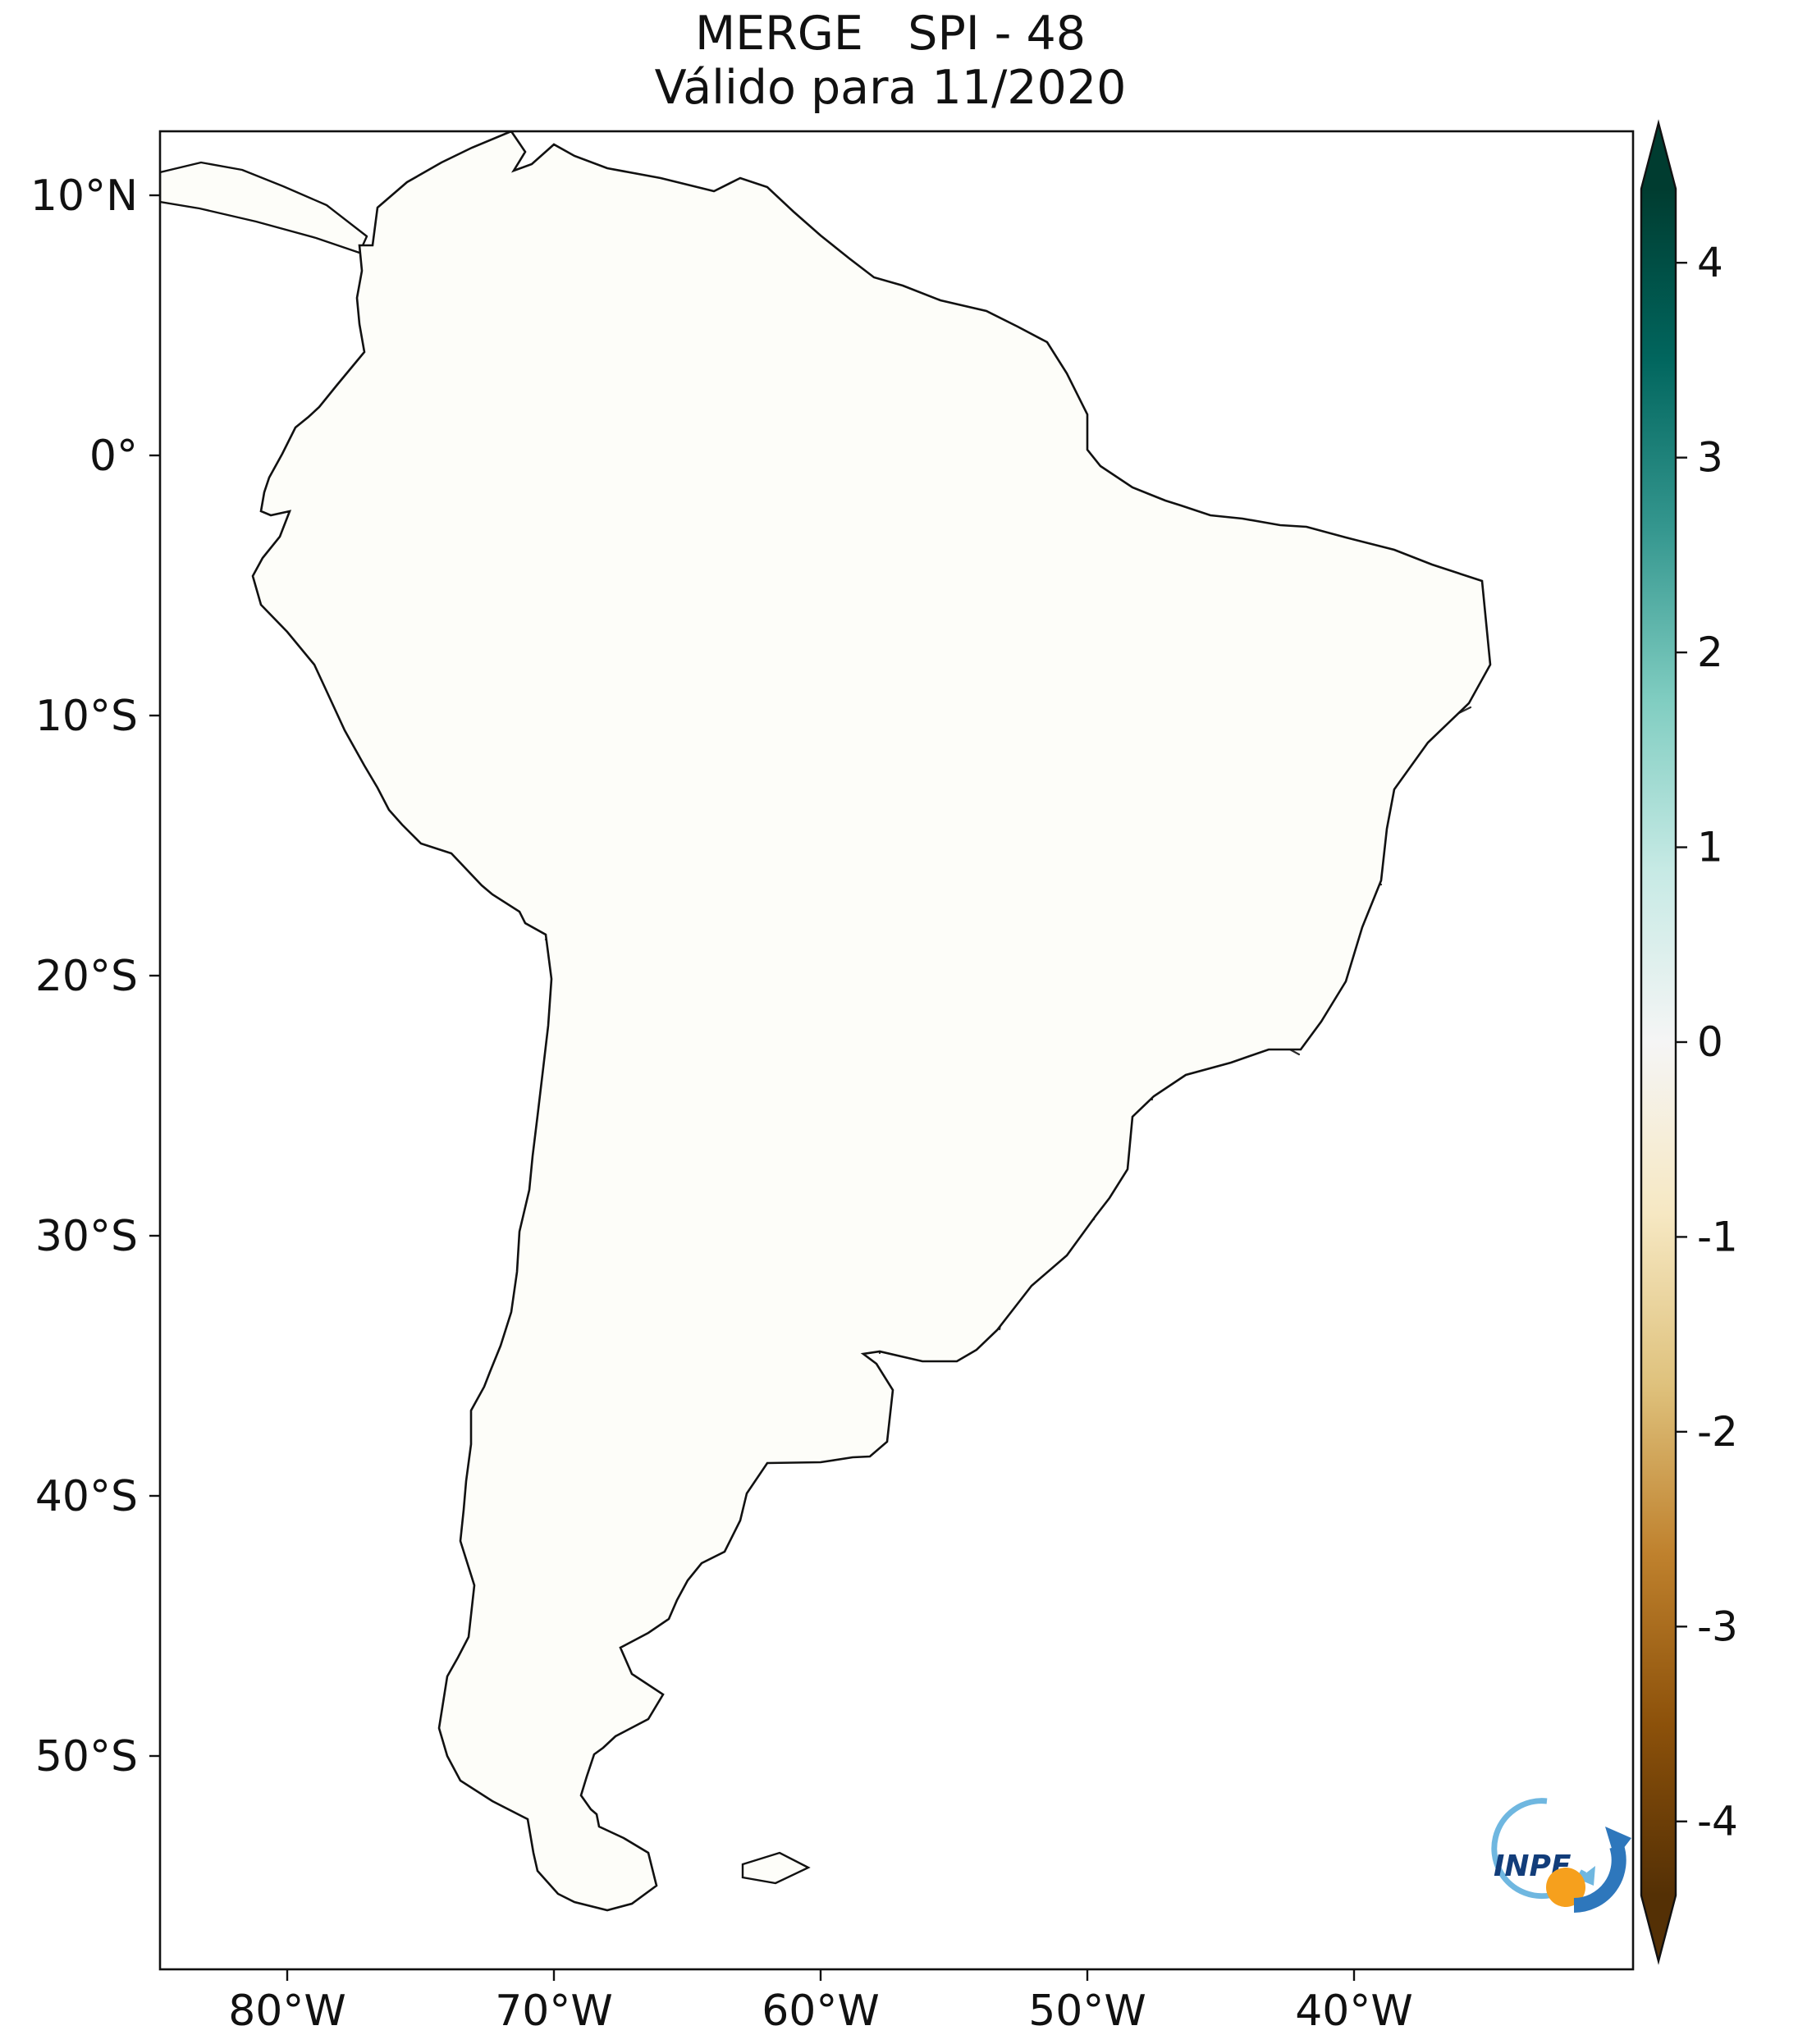 The width and height of the screenshot is (1798, 2044). Describe the element at coordinates (84, 196) in the screenshot. I see `y-tick-label: 10°N` at that location.